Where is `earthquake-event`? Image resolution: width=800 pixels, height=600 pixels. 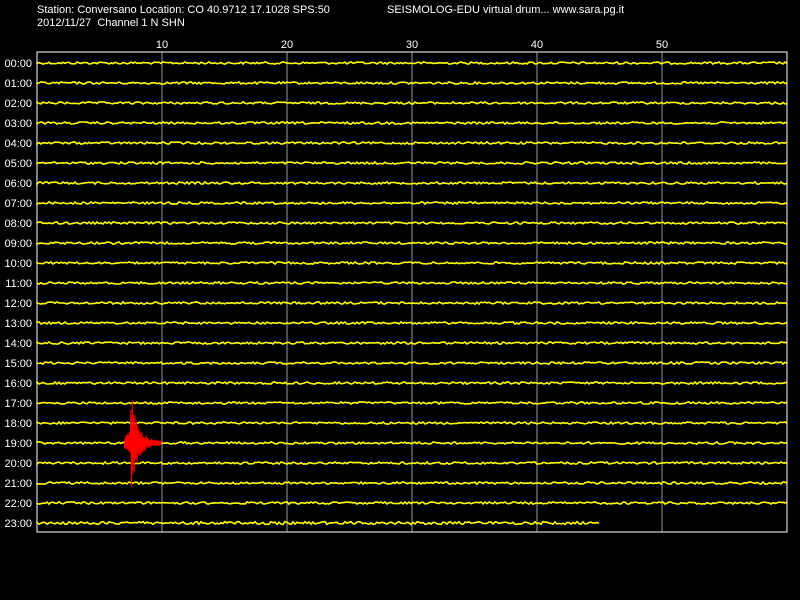 earthquake-event is located at coordinates (143, 443).